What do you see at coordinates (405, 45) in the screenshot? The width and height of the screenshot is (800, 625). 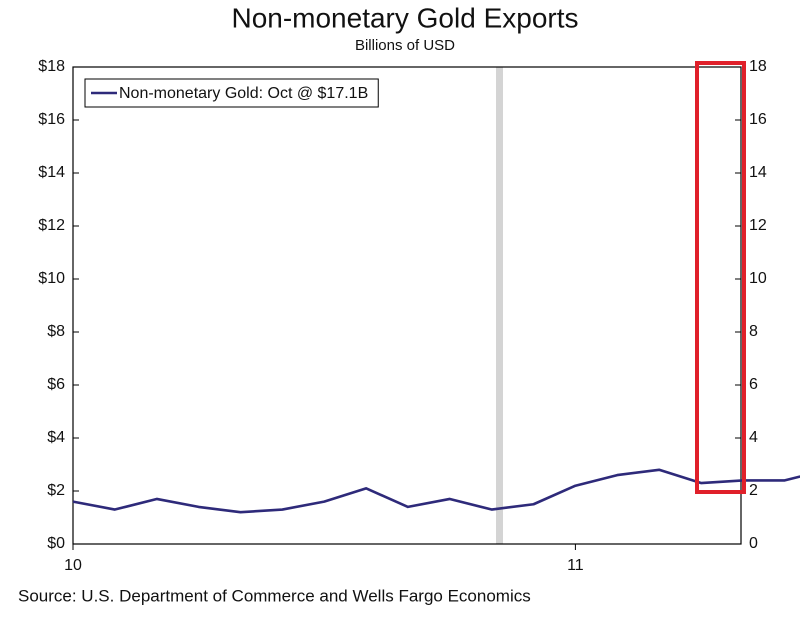 I see `chart-subtitle: Billions of USD` at bounding box center [405, 45].